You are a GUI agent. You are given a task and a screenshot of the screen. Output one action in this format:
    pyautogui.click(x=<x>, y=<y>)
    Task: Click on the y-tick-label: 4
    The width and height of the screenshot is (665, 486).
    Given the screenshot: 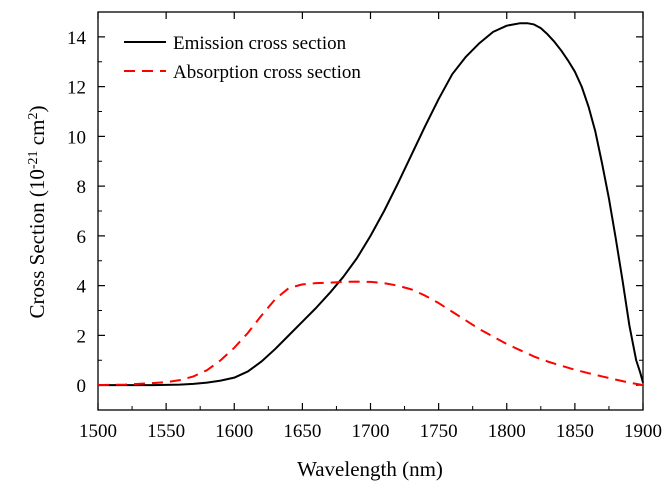 What is the action you would take?
    pyautogui.click(x=82, y=287)
    